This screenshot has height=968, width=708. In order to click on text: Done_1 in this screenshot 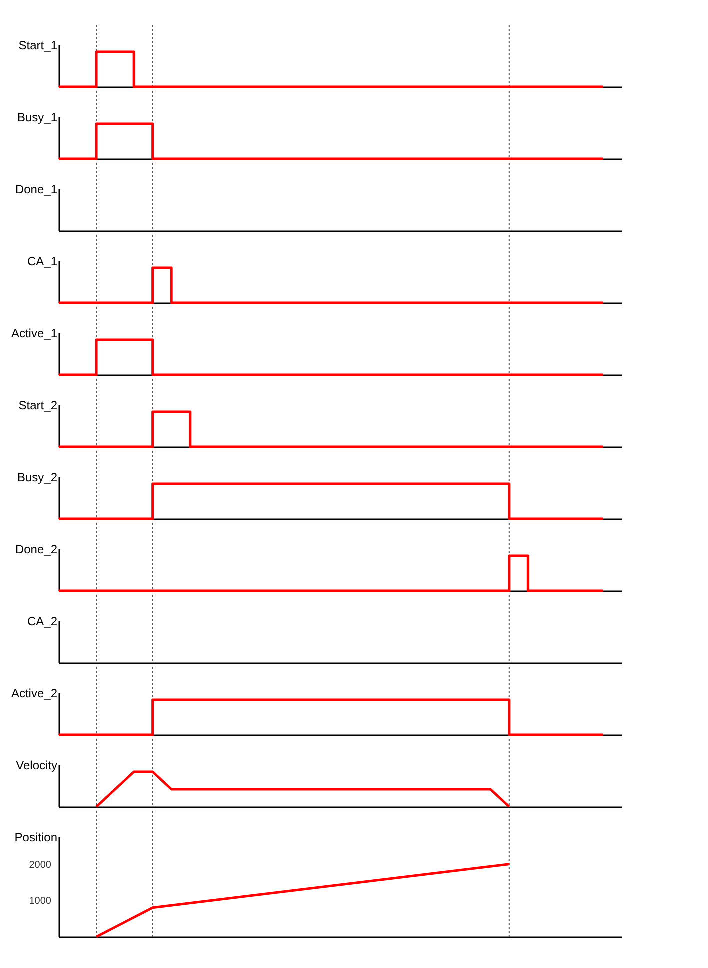, I will do `click(36, 189)`.